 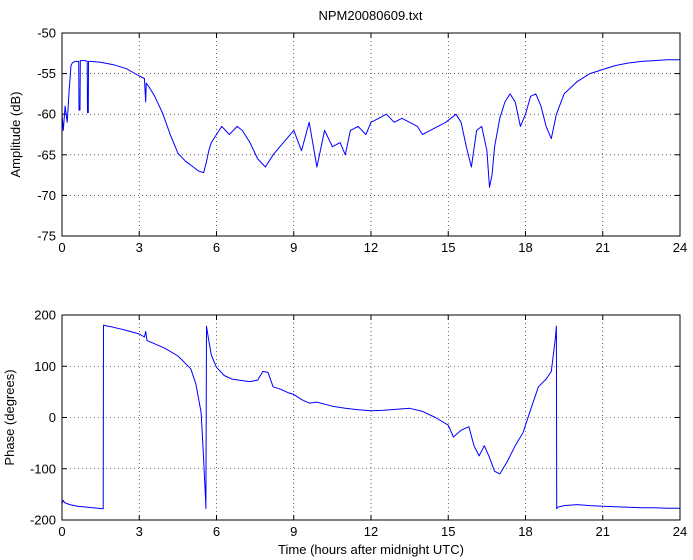 What do you see at coordinates (46, 154) in the screenshot?
I see `y-tick-label: -65` at bounding box center [46, 154].